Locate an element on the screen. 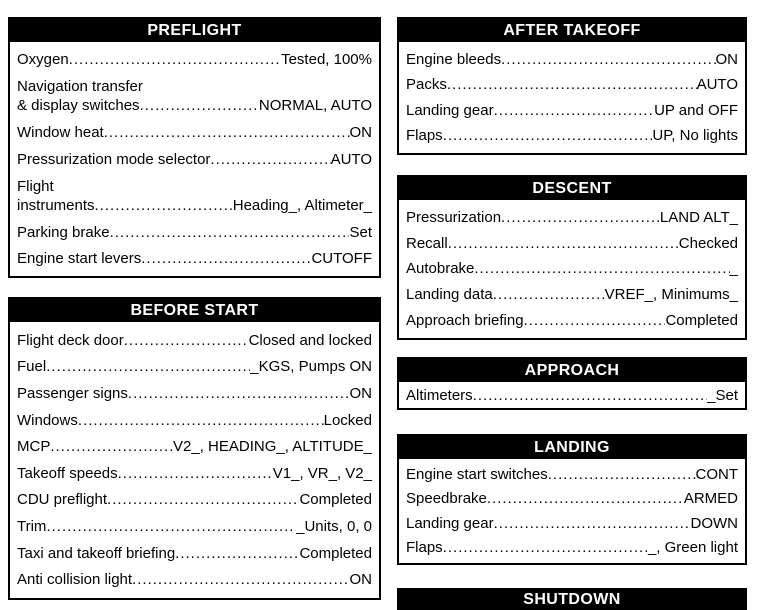 Image resolution: width=757 pixels, height=610 pixels. checklist-item-label: Altimeters is located at coordinates (439, 395).